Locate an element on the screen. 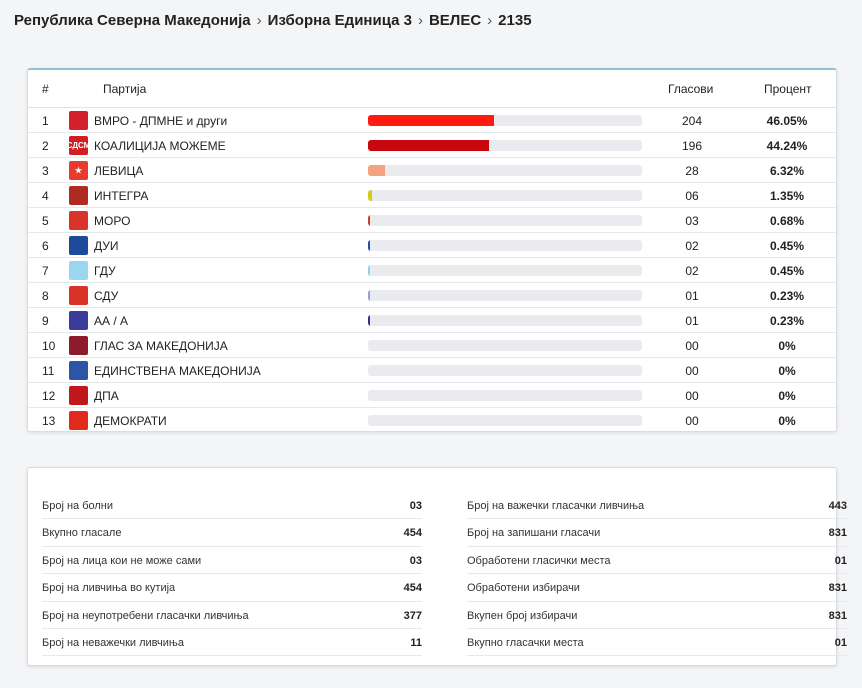 The image size is (862, 688). vote-count: 02 is located at coordinates (692, 271).